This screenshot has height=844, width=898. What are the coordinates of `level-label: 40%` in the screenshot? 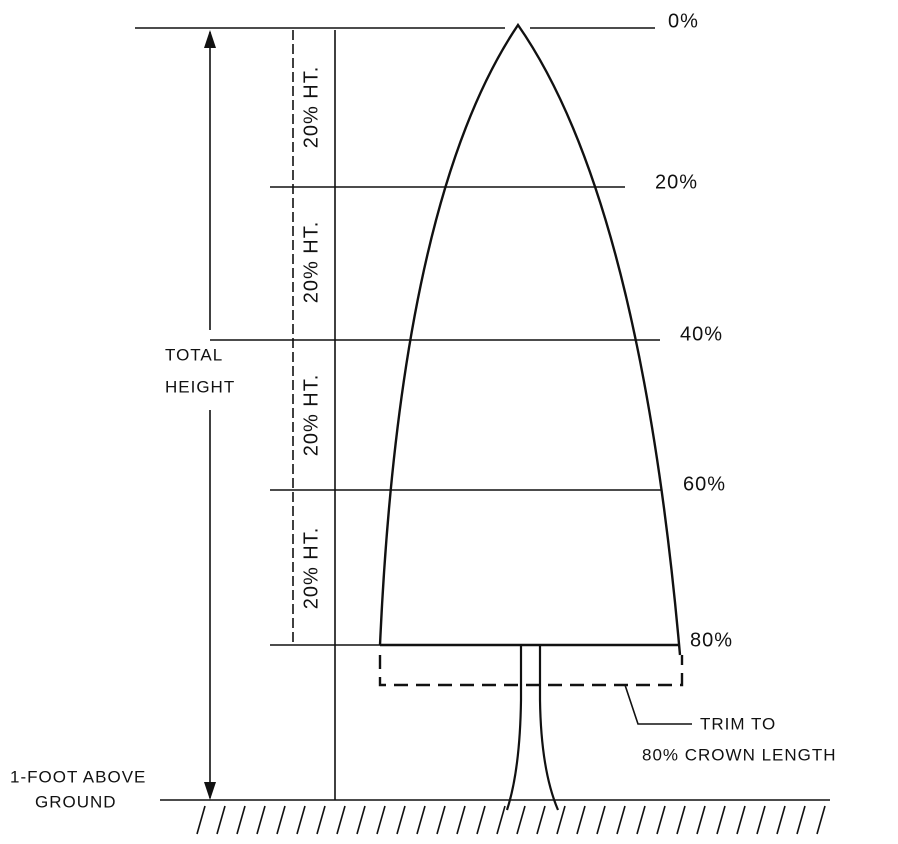 It's located at (701, 334).